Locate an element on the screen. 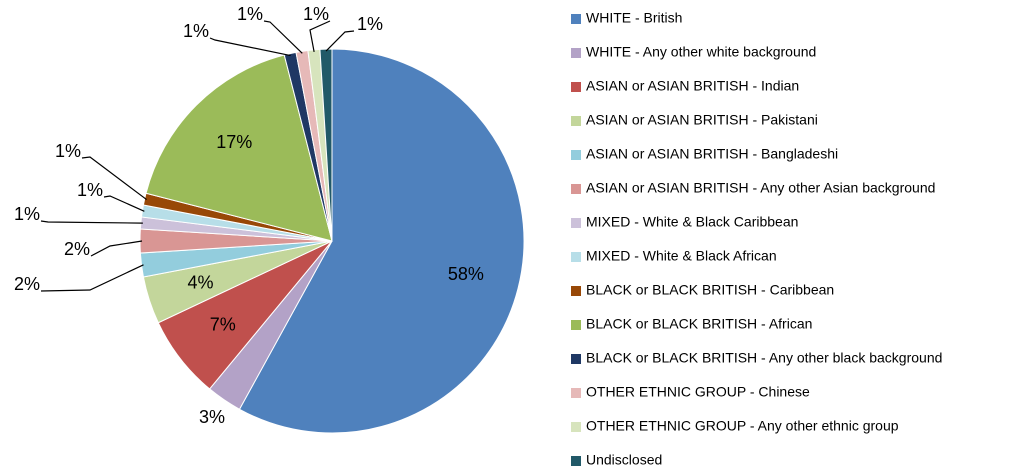 Image resolution: width=1017 pixels, height=476 pixels. data-label: 58% is located at coordinates (466, 274).